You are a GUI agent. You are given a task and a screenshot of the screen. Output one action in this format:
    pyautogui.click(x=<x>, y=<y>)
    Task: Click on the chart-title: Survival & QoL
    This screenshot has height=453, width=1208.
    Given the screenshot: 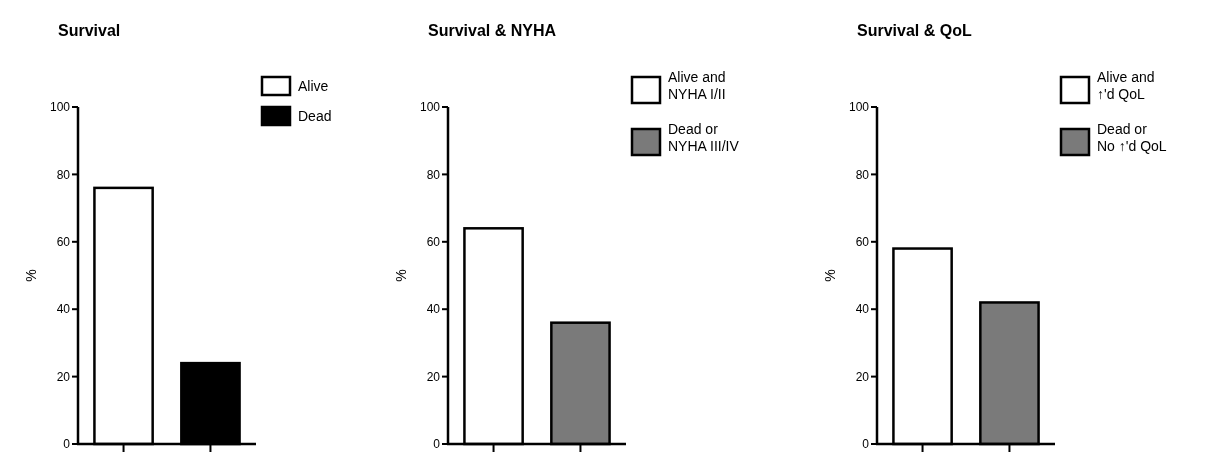 What is the action you would take?
    pyautogui.click(x=914, y=30)
    